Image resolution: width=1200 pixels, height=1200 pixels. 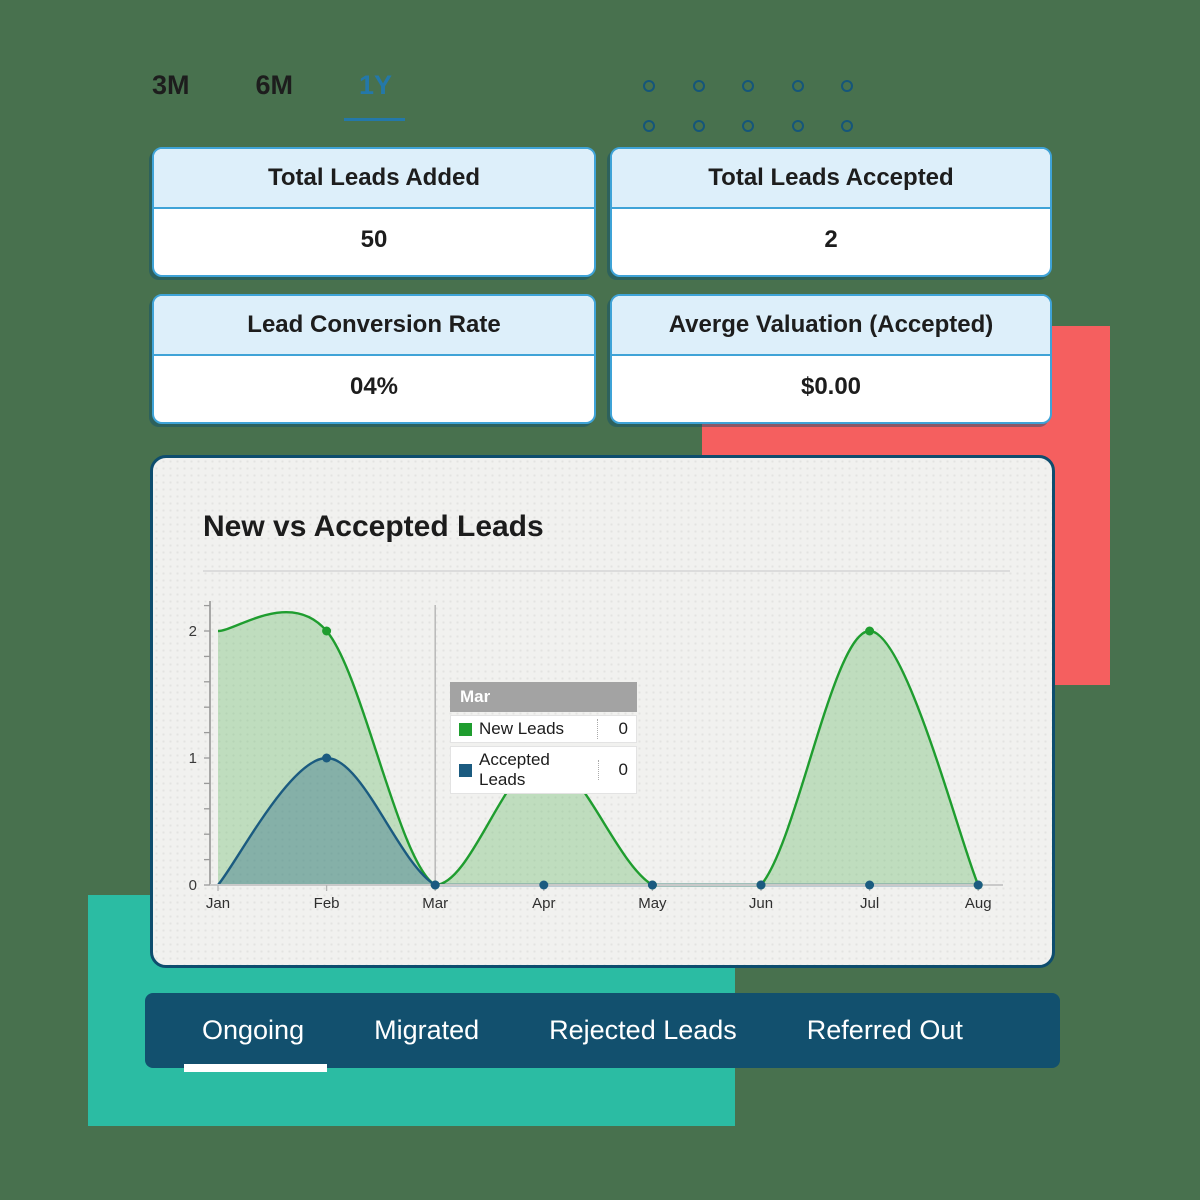 I want to click on tab-6m: 6M, so click(x=274, y=85).